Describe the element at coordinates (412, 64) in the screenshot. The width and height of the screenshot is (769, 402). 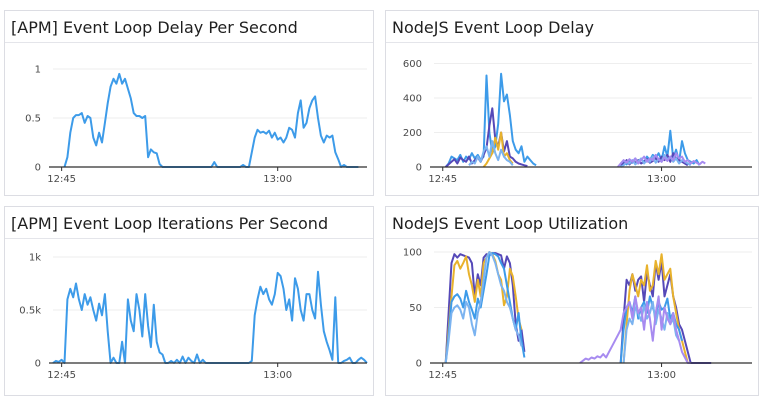
I see `y-tick-label: 600` at that location.